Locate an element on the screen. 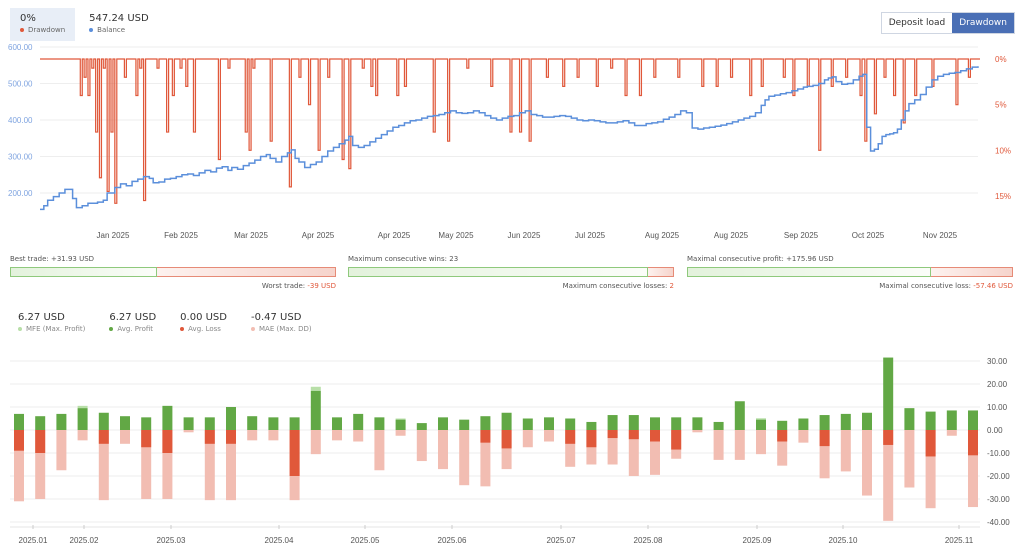  max-consec-losses-label: Maximum consecutive losses: is located at coordinates (616, 286).